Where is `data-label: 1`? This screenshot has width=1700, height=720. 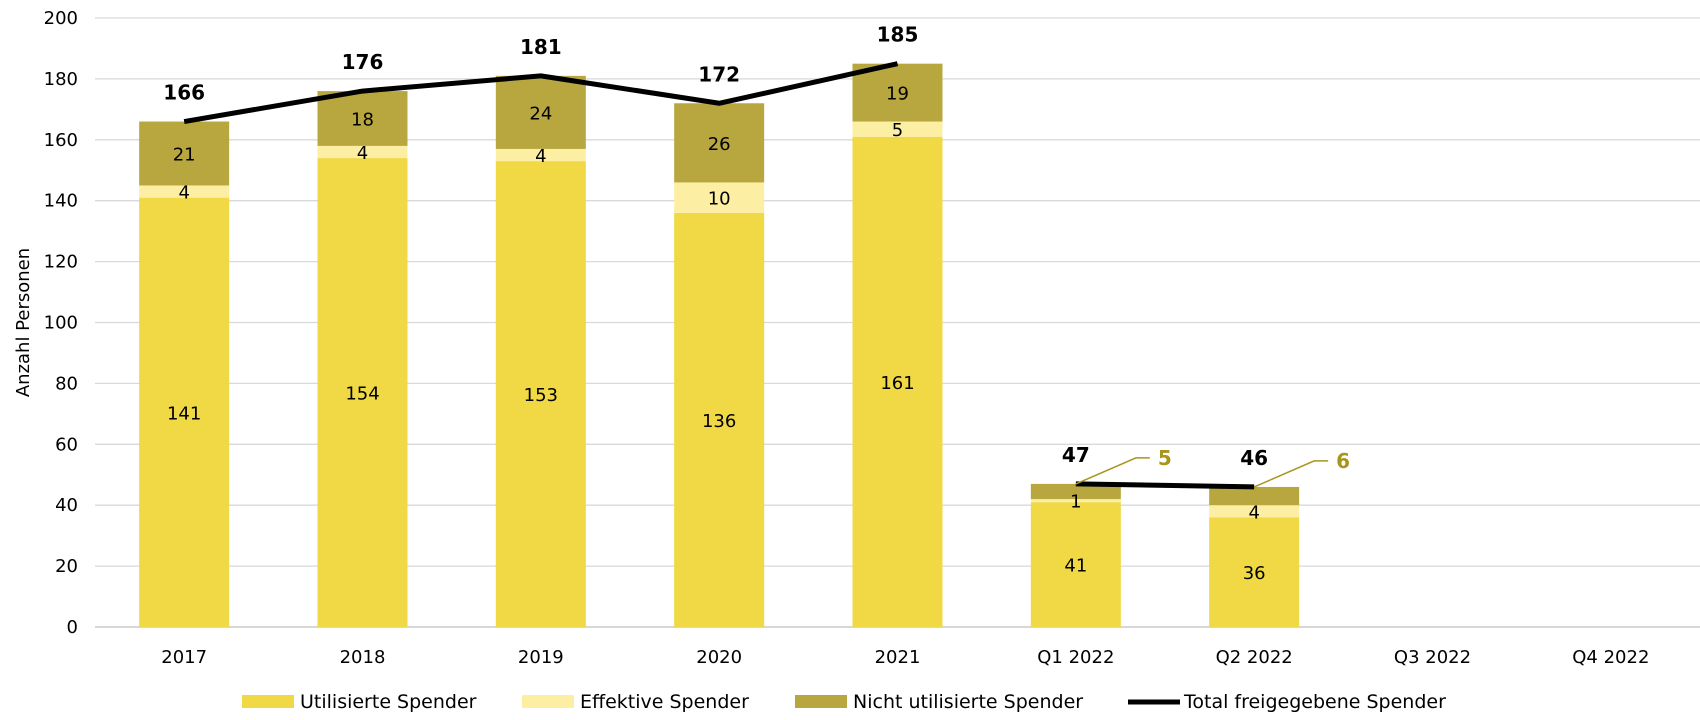 data-label: 1 is located at coordinates (1075, 502).